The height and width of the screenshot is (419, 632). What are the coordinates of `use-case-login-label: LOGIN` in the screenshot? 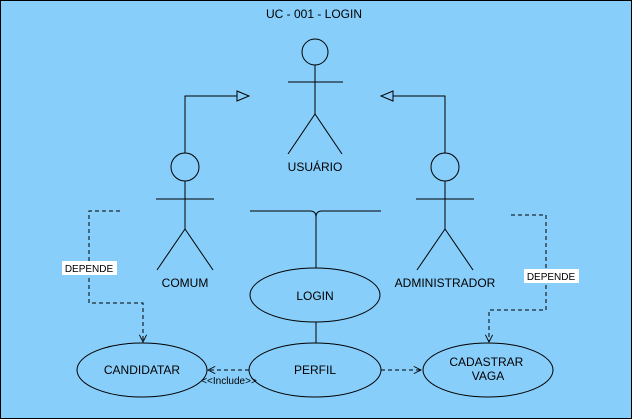 It's located at (314, 296).